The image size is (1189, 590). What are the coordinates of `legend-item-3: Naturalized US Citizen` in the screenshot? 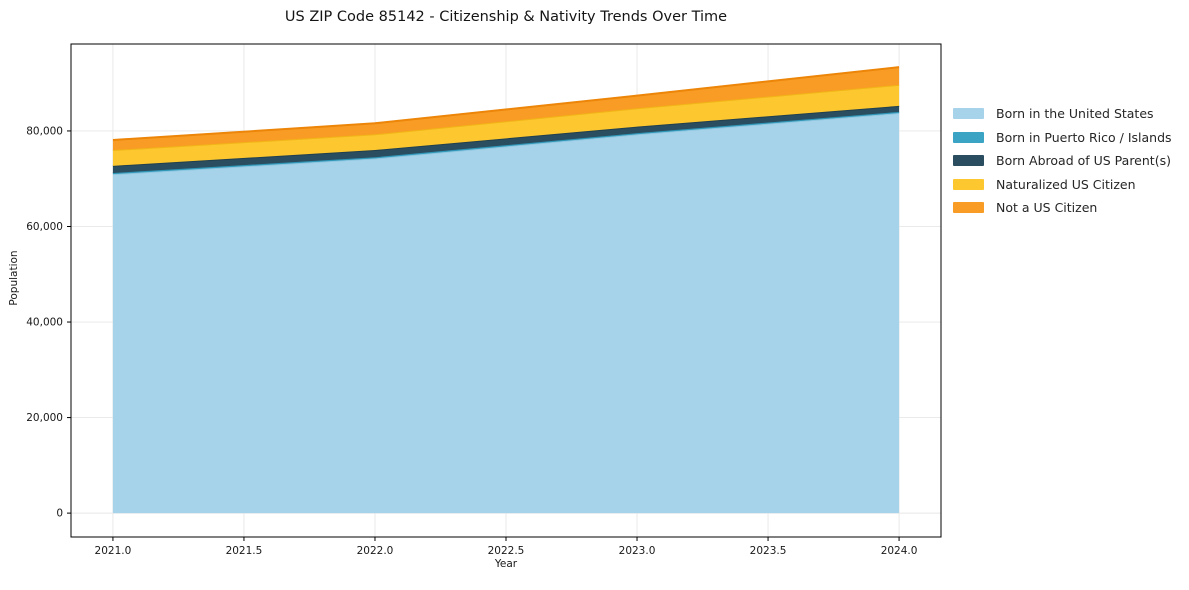 It's located at (1062, 185).